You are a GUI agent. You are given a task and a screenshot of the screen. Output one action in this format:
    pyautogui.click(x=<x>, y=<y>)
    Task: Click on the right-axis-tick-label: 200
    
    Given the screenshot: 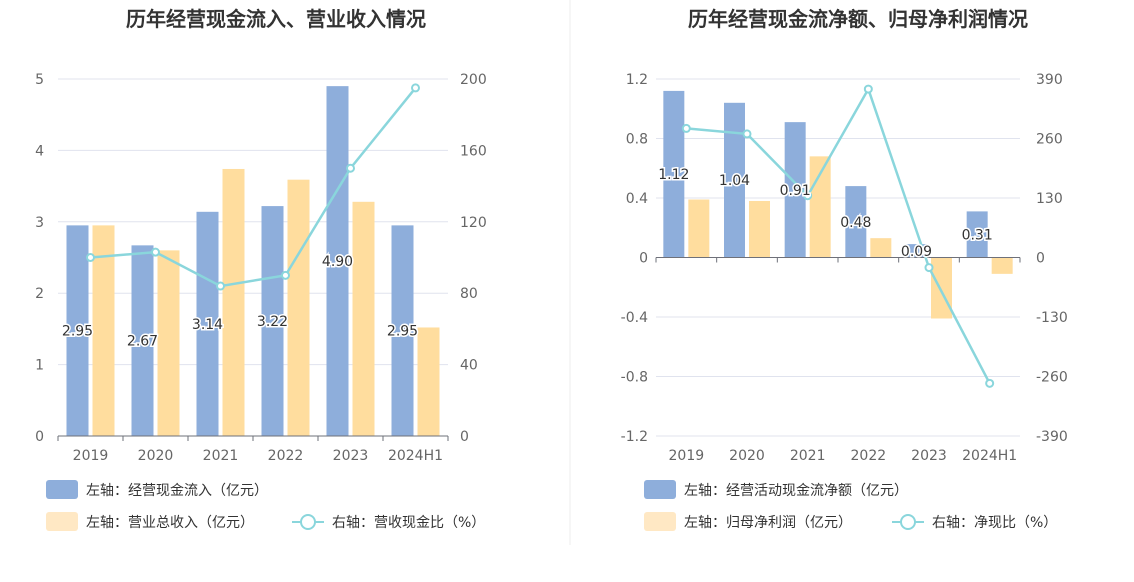 What is the action you would take?
    pyautogui.click(x=473, y=80)
    